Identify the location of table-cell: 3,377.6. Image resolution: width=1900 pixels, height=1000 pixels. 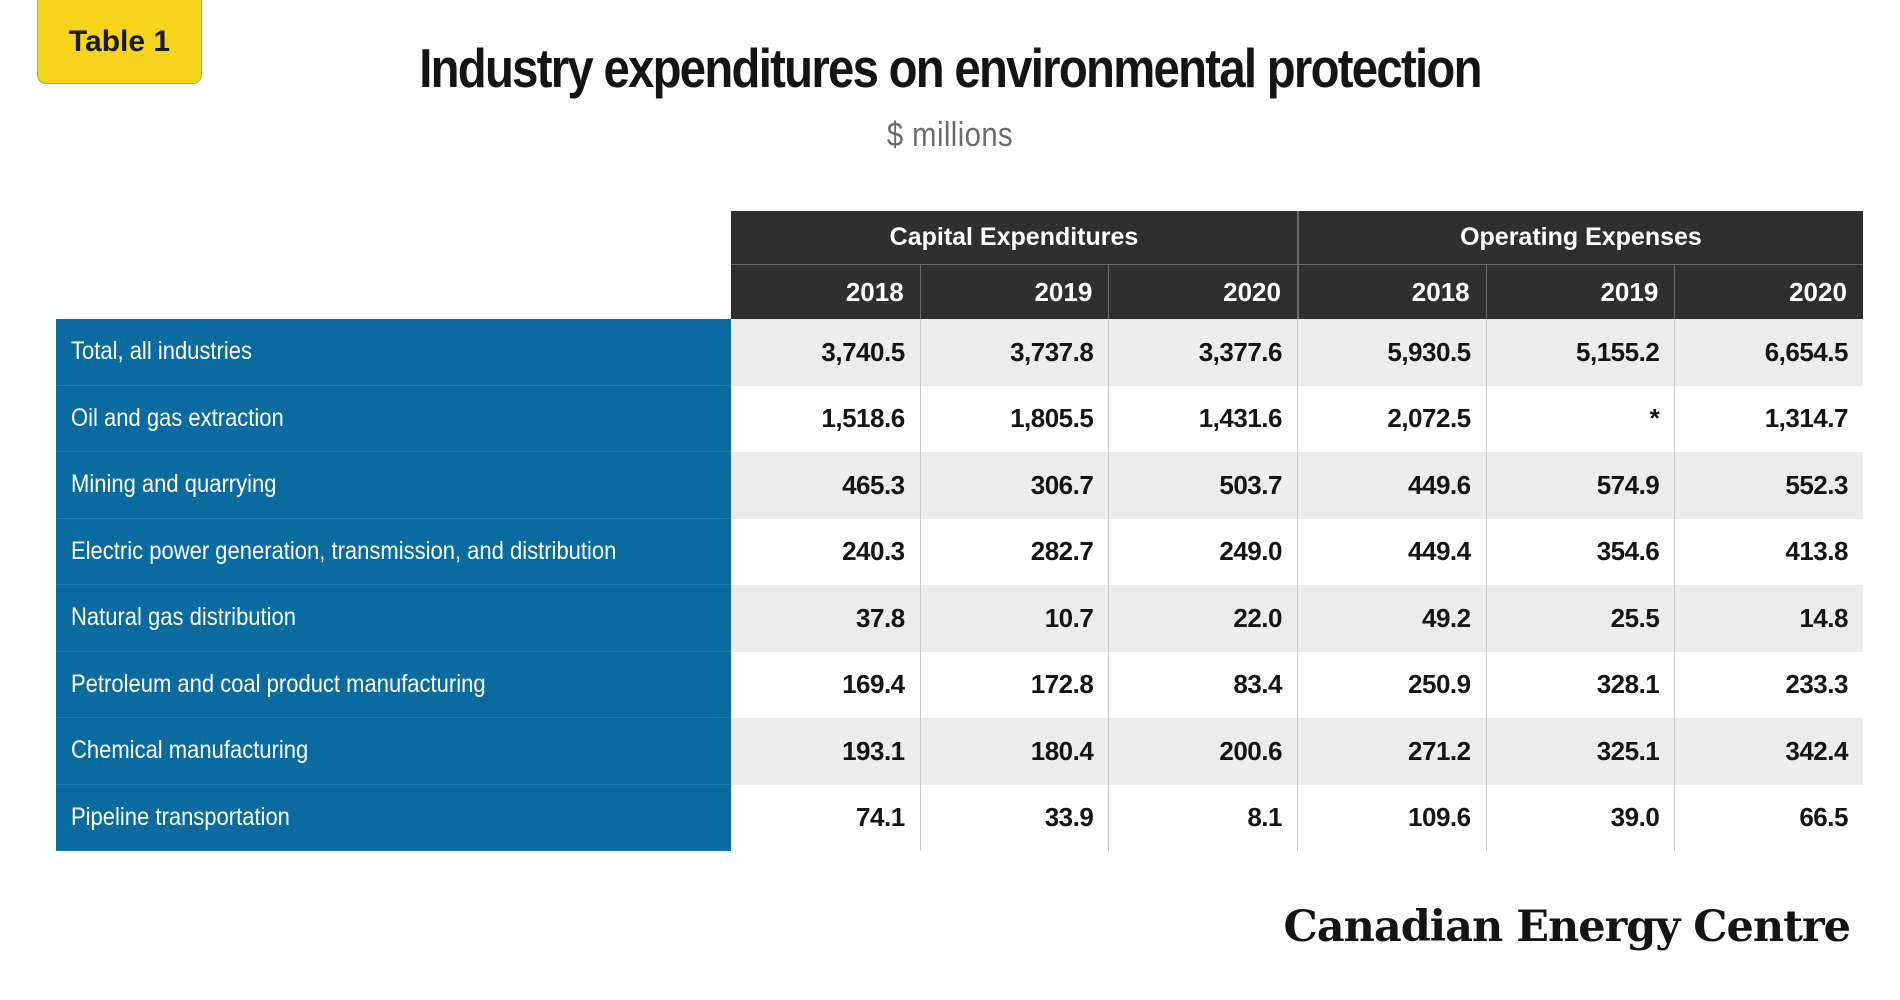
(1202, 352).